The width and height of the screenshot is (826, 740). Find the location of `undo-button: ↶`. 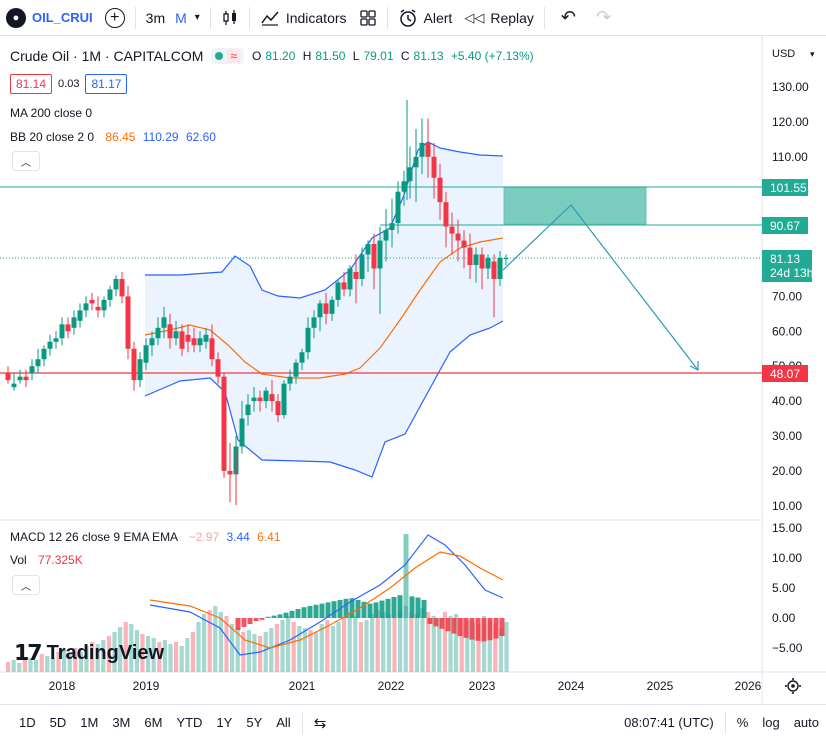

undo-button: ↶ is located at coordinates (568, 18).